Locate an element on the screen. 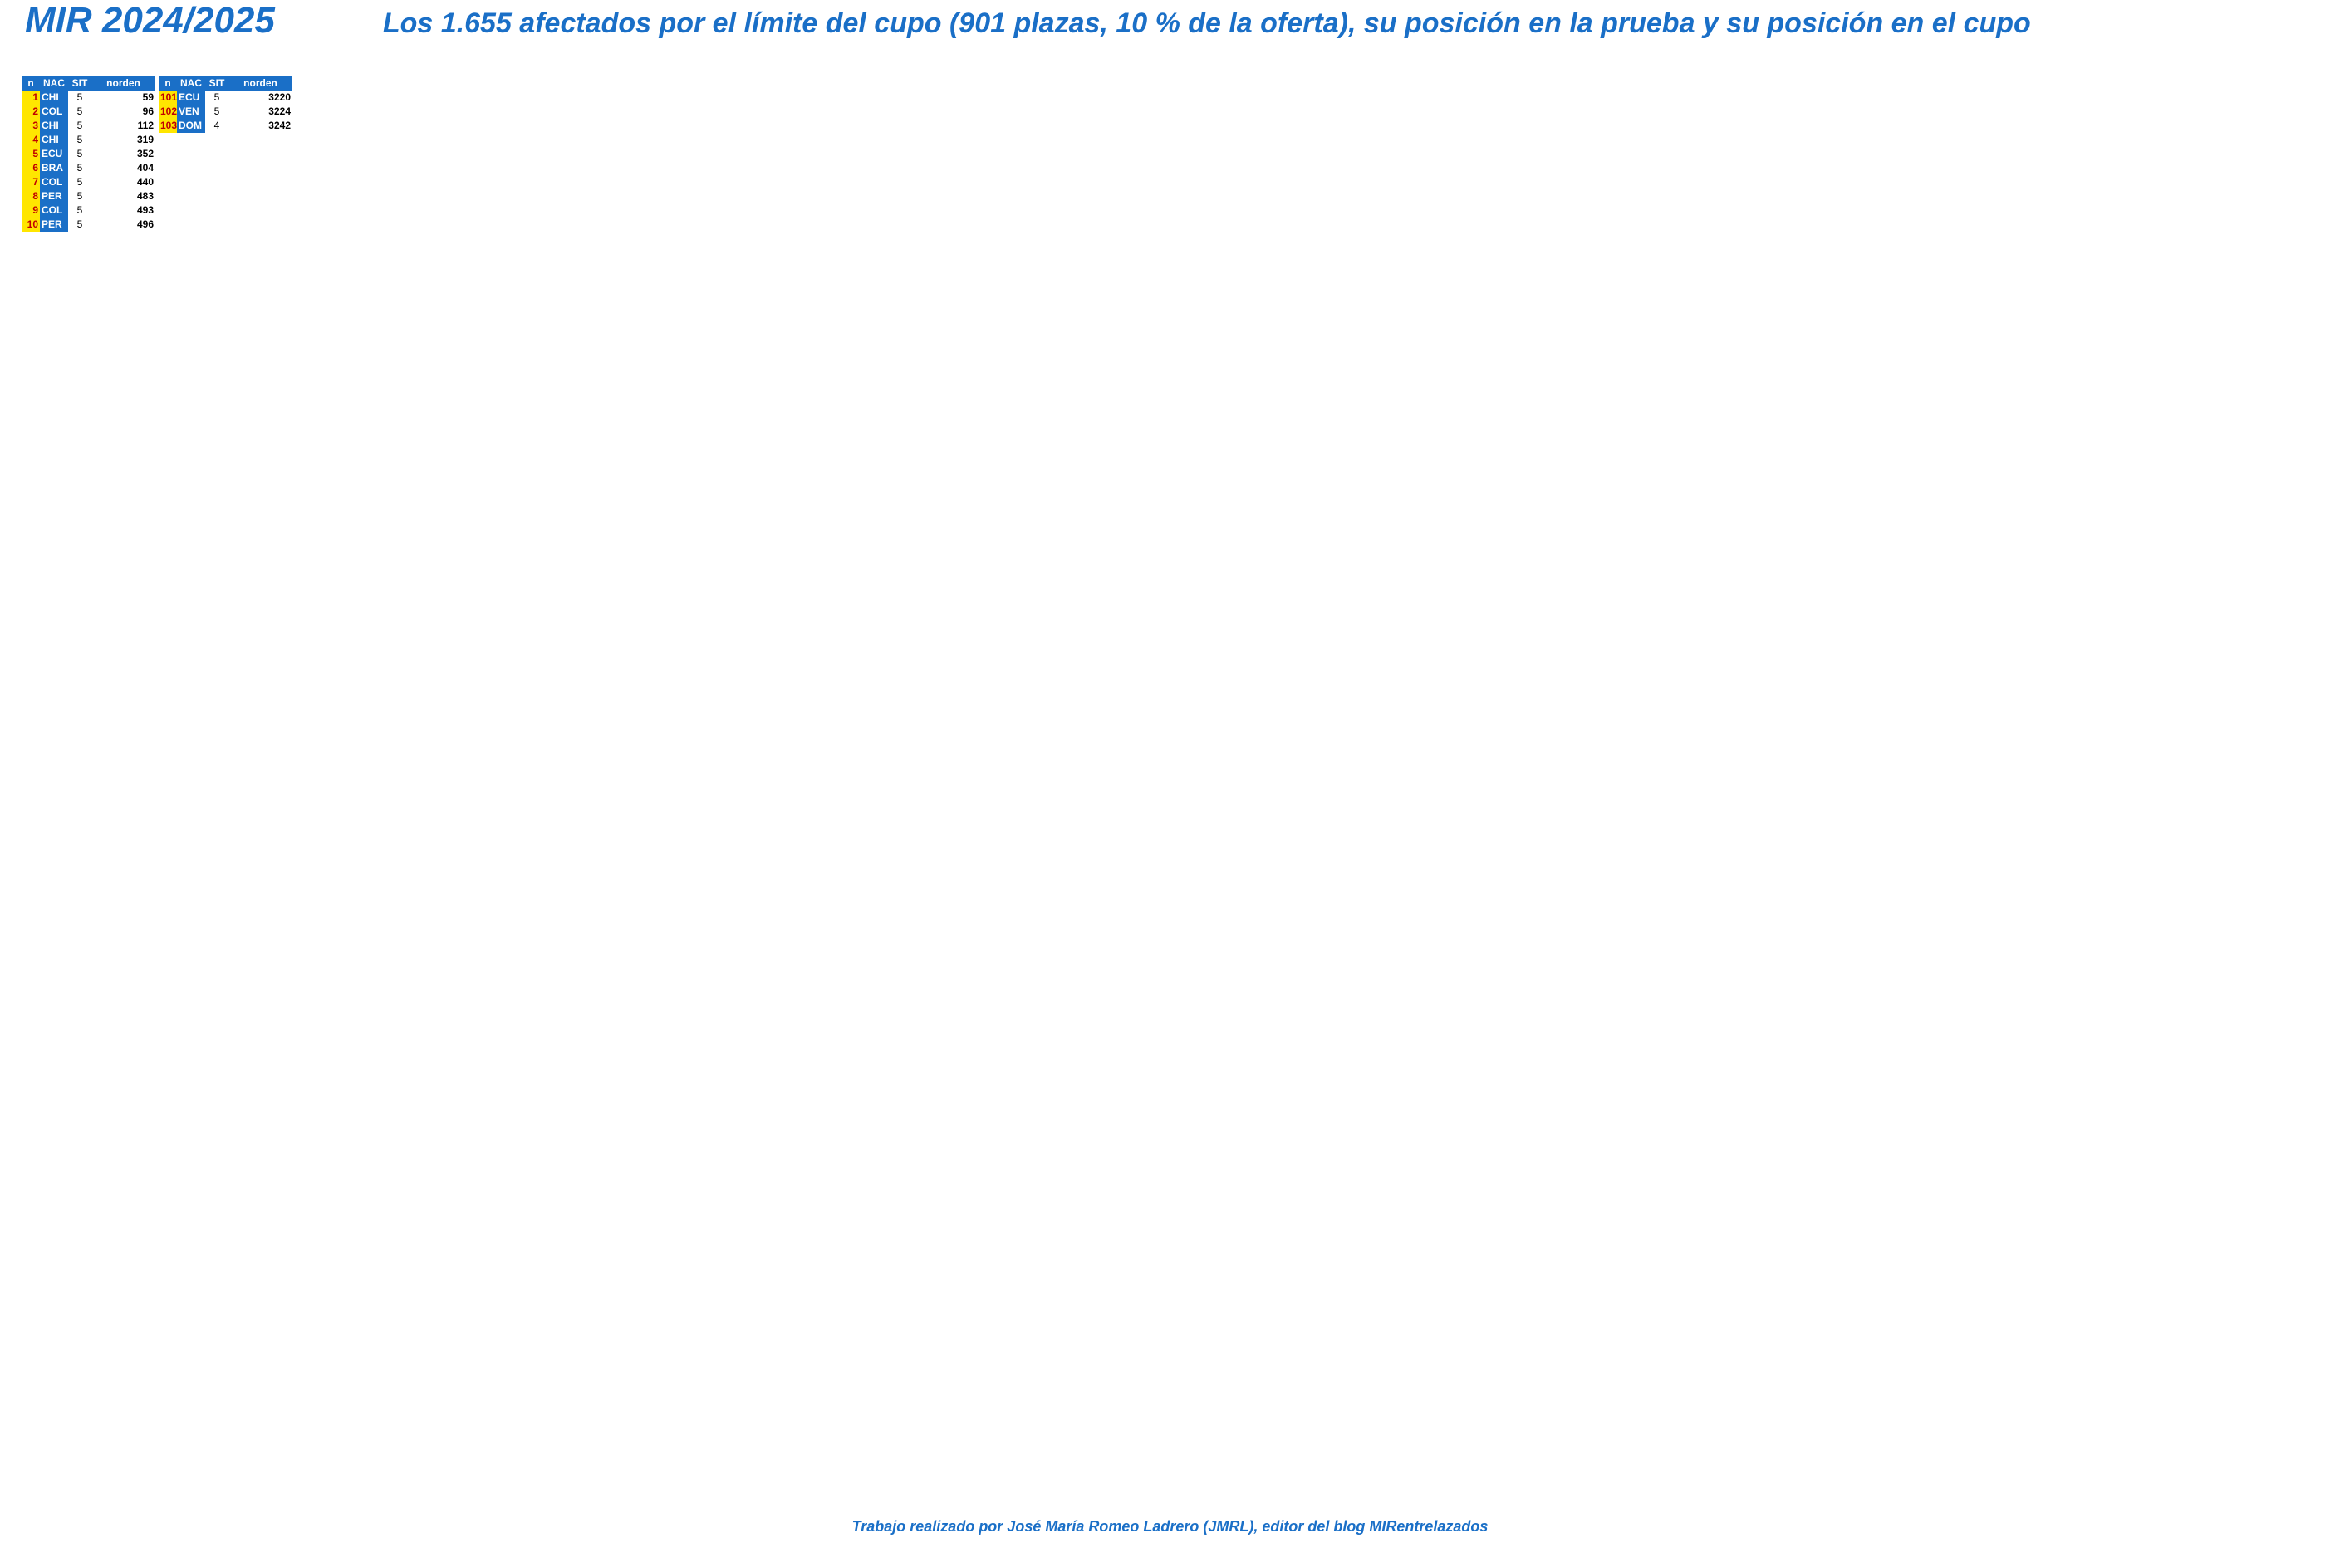 Image resolution: width=2340 pixels, height=1568 pixels. order-number-cell: 493 is located at coordinates (123, 210).